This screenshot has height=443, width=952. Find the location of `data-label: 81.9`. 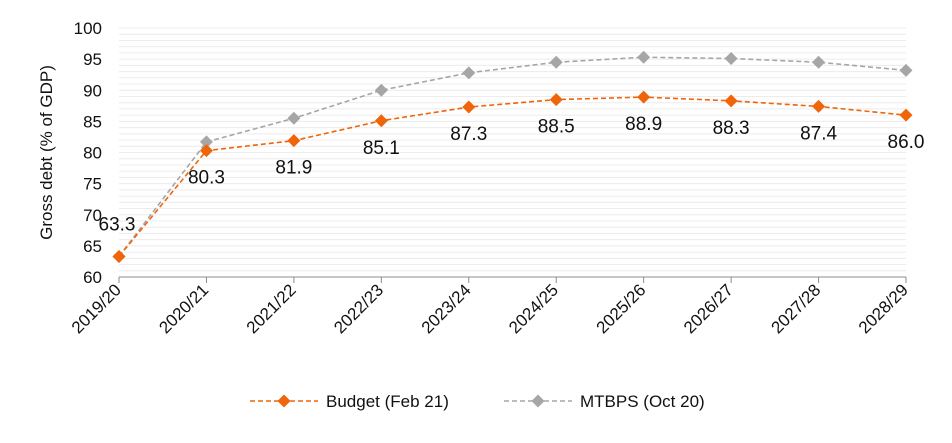

data-label: 81.9 is located at coordinates (293, 168).